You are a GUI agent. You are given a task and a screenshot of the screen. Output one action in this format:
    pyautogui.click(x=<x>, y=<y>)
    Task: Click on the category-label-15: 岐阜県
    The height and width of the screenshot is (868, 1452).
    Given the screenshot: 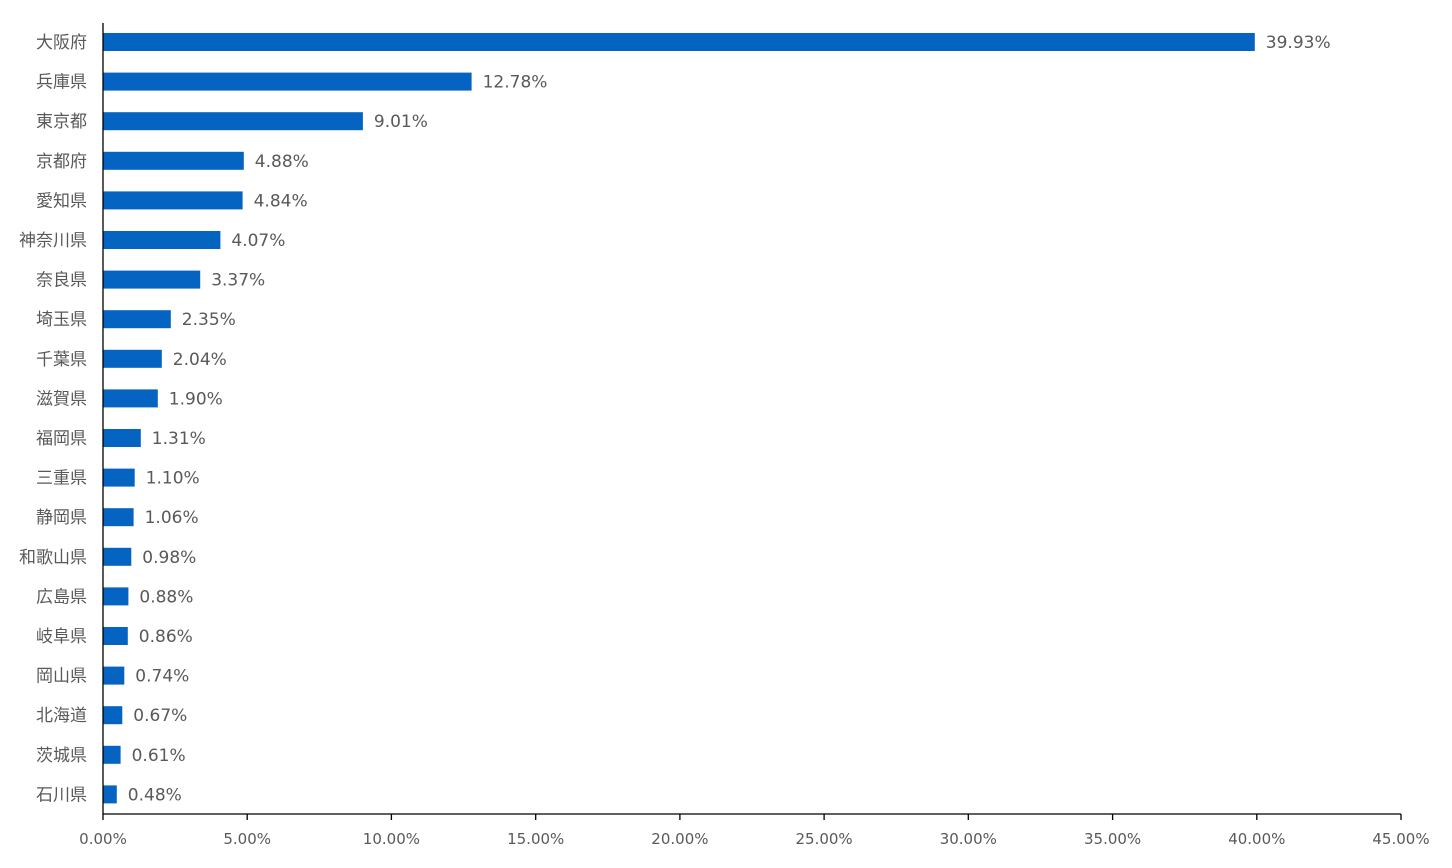 What is the action you would take?
    pyautogui.click(x=61, y=637)
    